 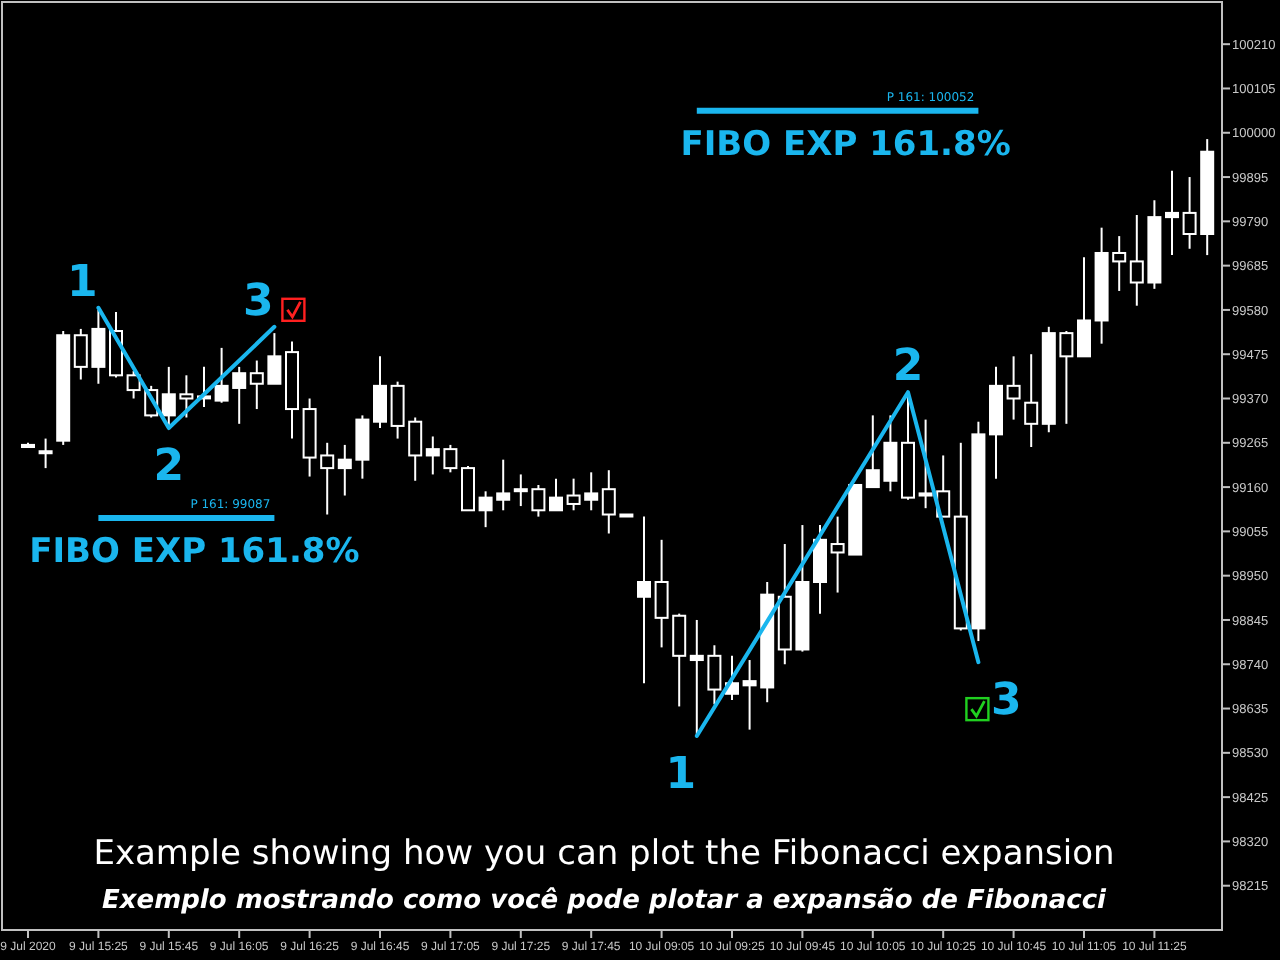 I want to click on annotation: Exemplo mostrando como você pode plotar a expansão de Fibonacci, so click(x=605, y=901).